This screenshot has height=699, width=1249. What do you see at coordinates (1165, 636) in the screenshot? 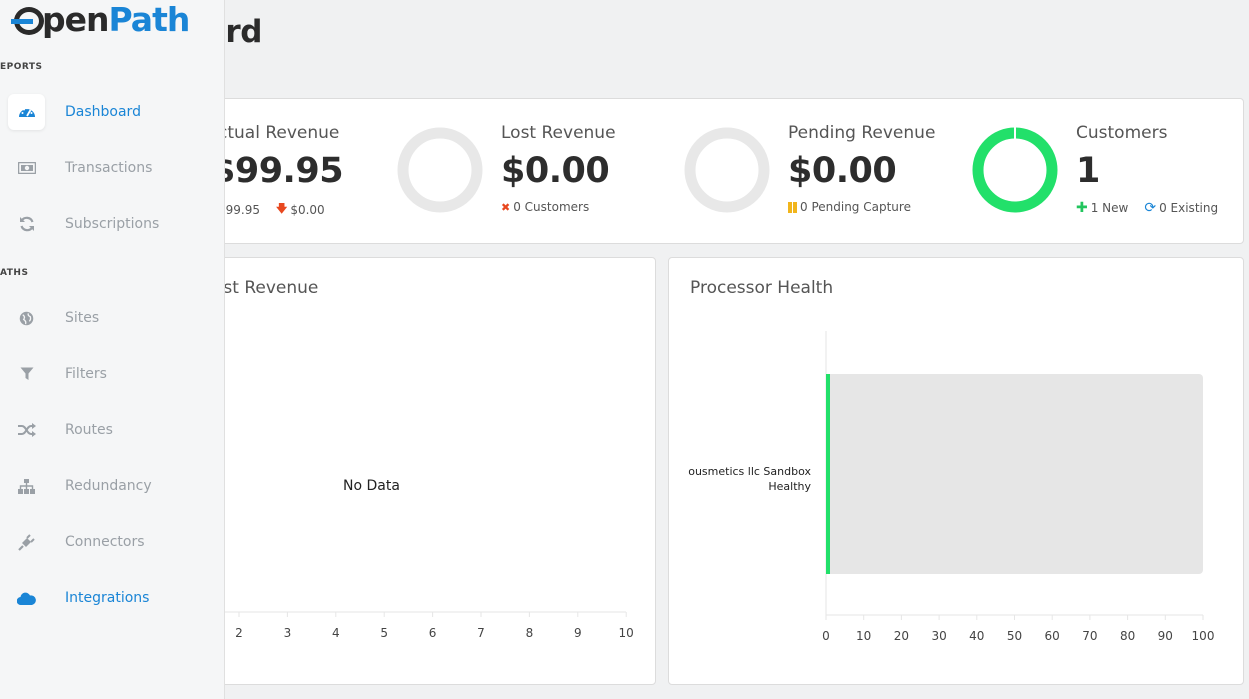
I see `x-tick-label: 90` at bounding box center [1165, 636].